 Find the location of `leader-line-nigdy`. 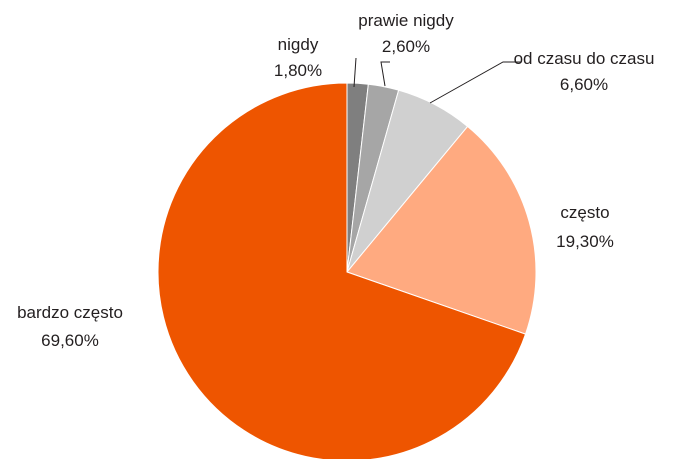

leader-line-nigdy is located at coordinates (355, 72).